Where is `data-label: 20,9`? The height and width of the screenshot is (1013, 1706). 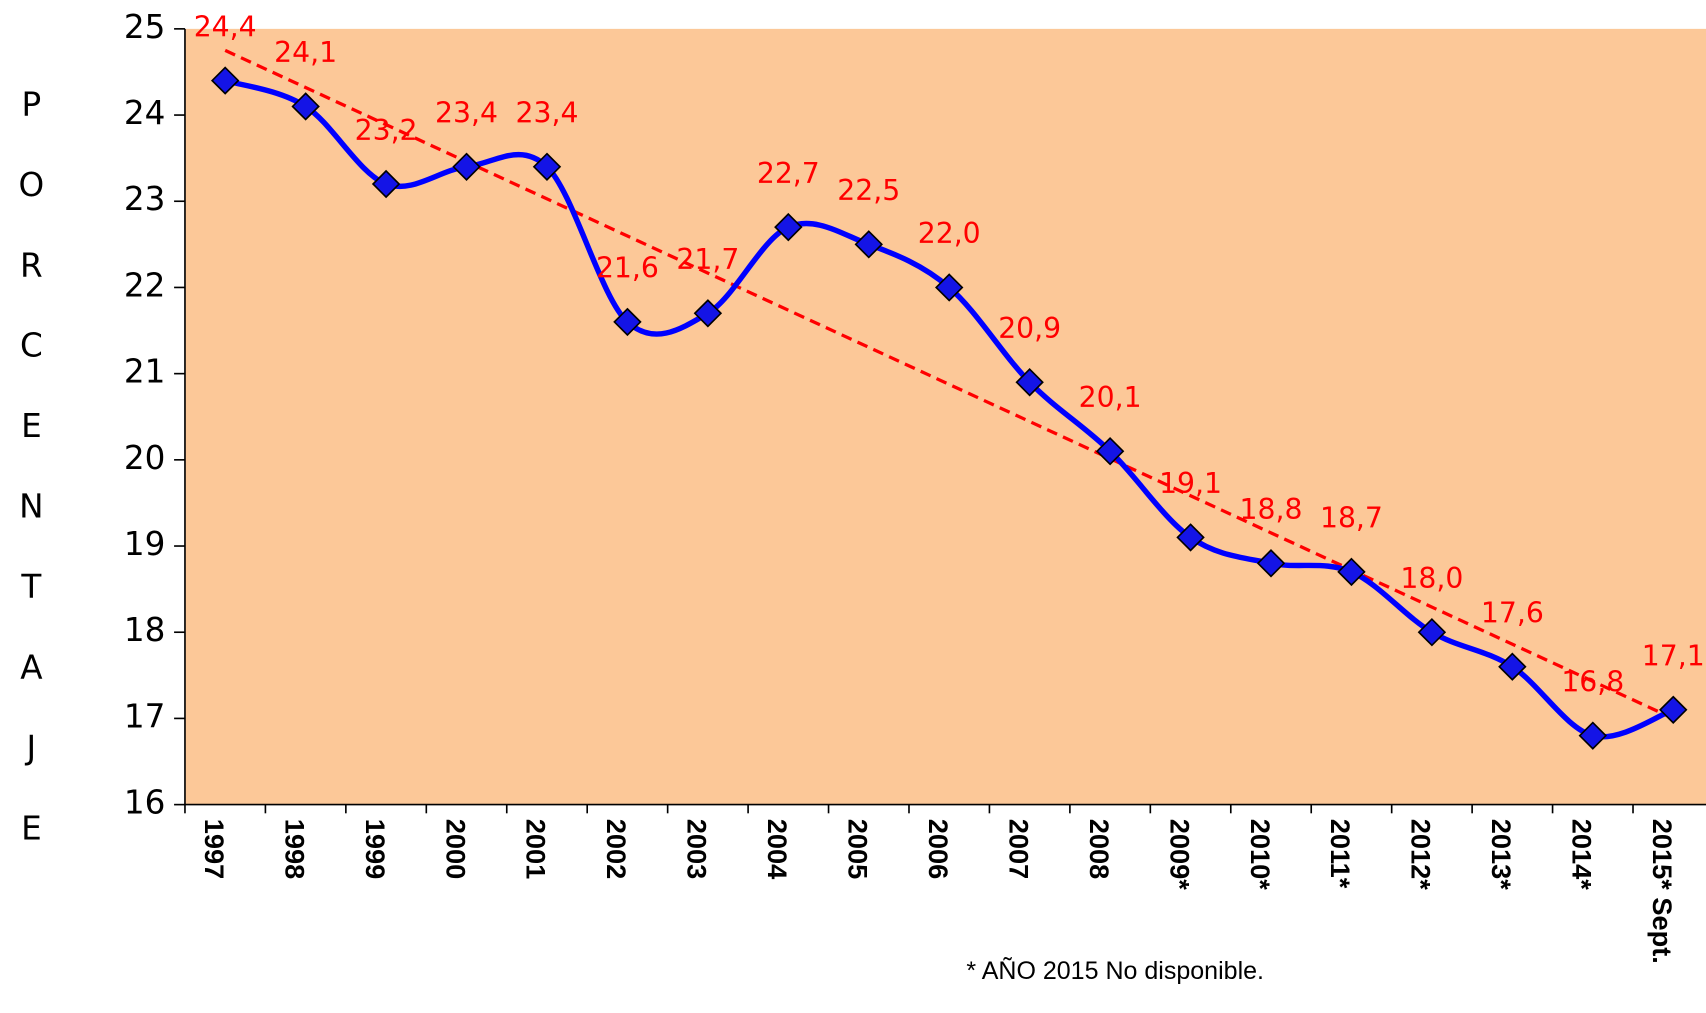 data-label: 20,9 is located at coordinates (1029, 328).